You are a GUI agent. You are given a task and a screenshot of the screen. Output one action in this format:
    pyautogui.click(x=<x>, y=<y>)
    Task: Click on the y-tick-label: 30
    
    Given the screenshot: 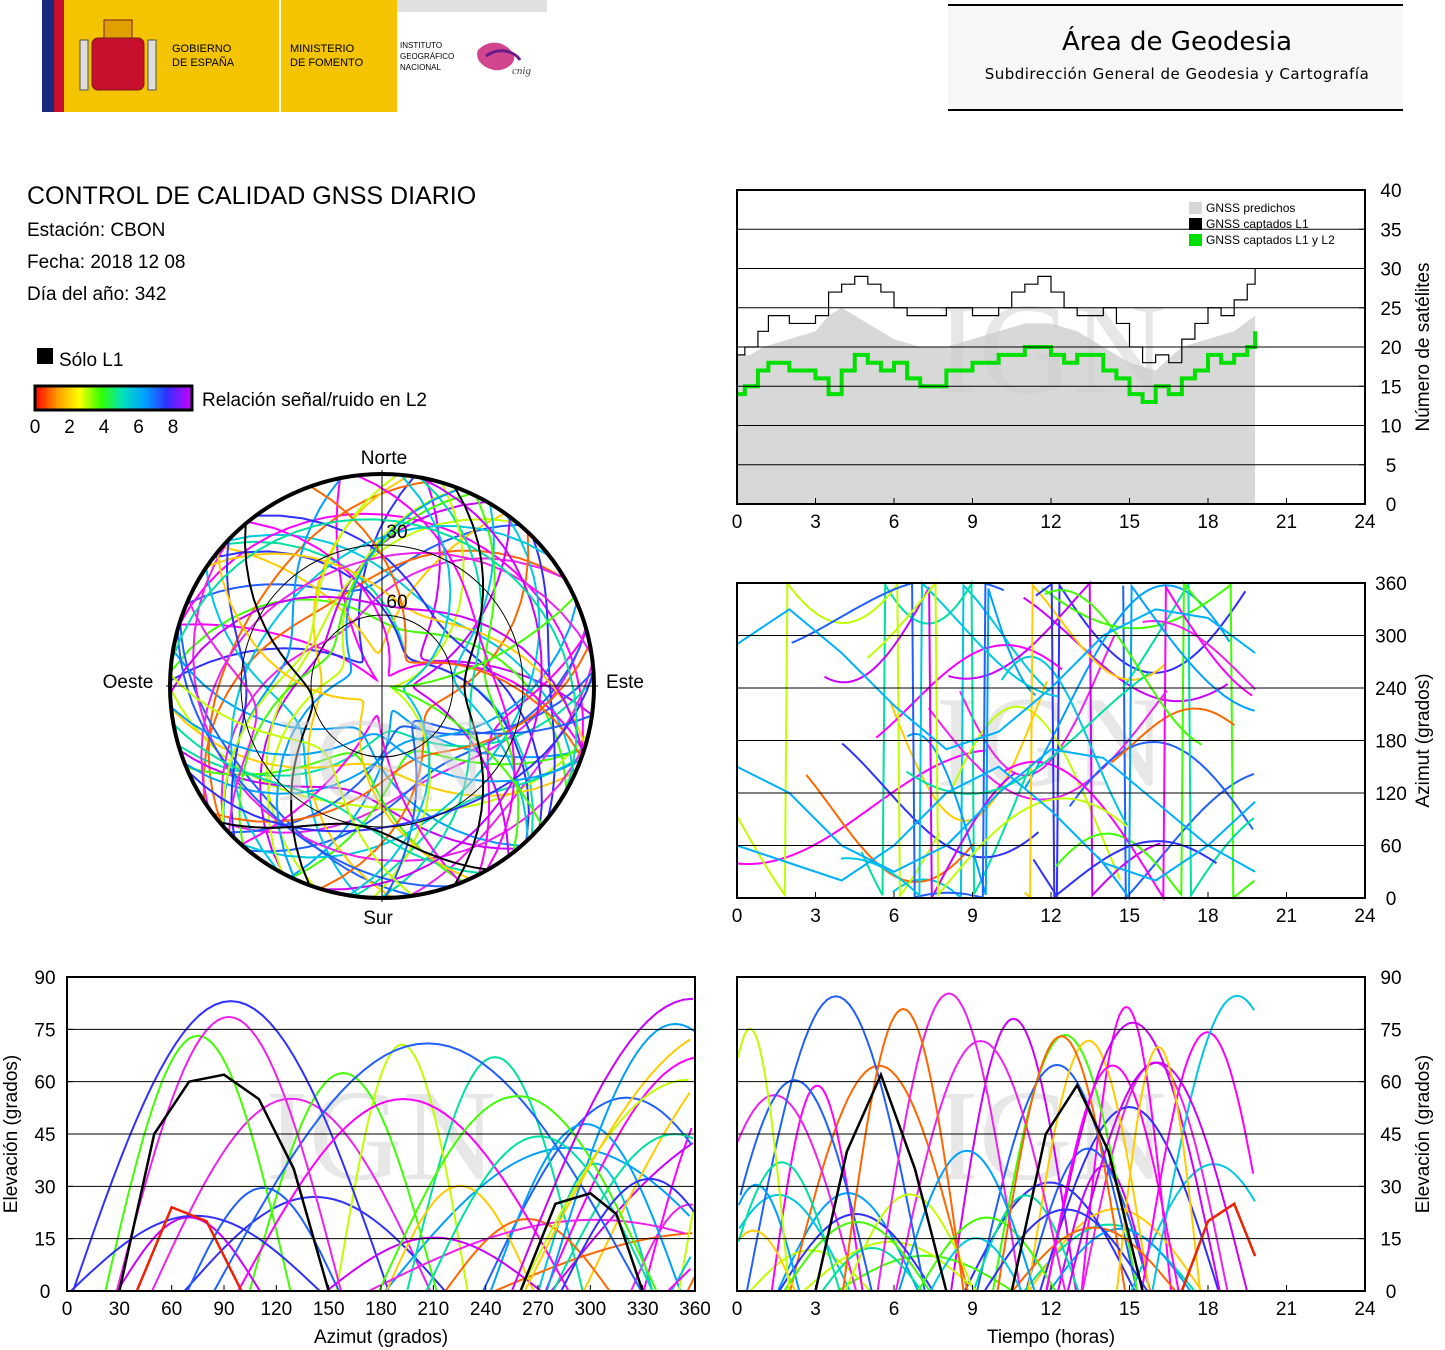 What is the action you would take?
    pyautogui.click(x=1390, y=270)
    